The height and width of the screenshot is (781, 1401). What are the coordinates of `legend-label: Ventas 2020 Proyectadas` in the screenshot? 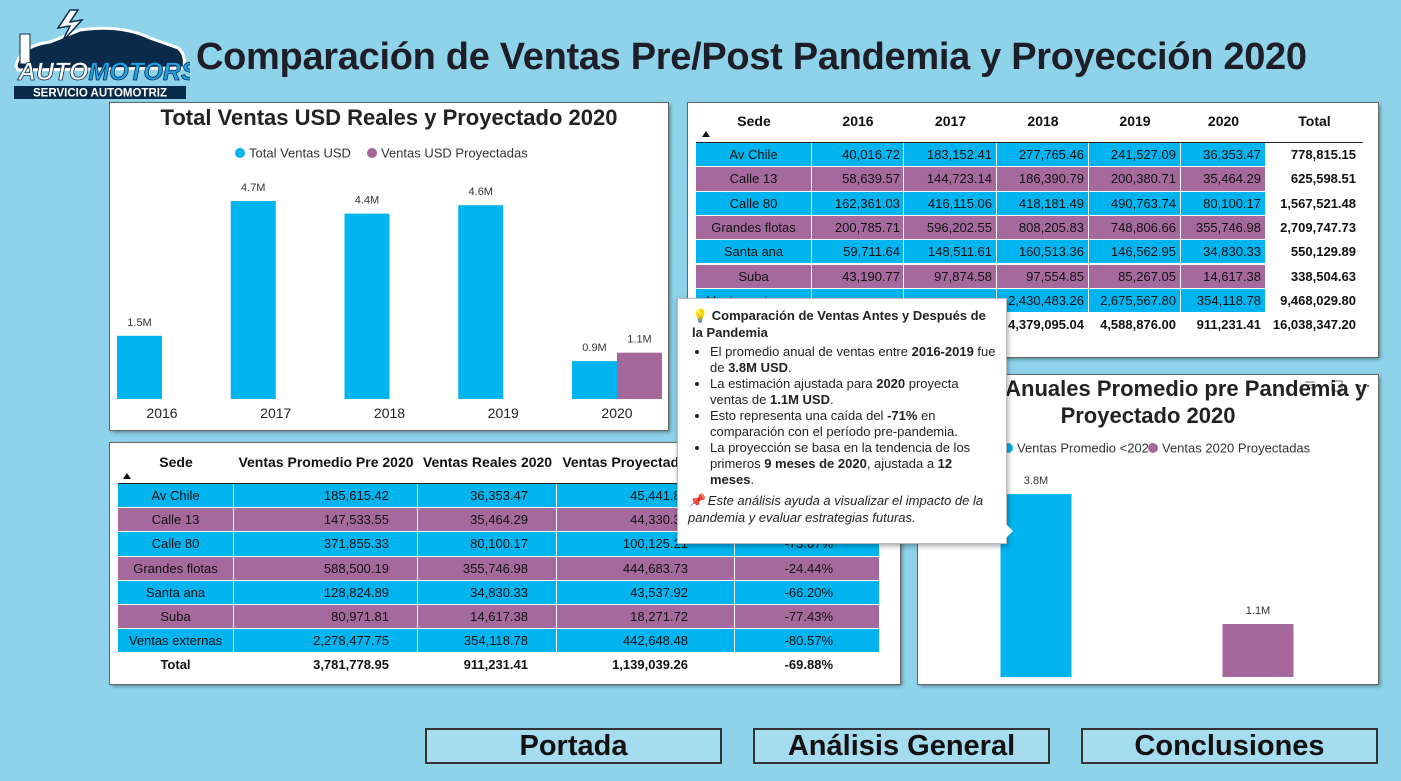 It's located at (1236, 448).